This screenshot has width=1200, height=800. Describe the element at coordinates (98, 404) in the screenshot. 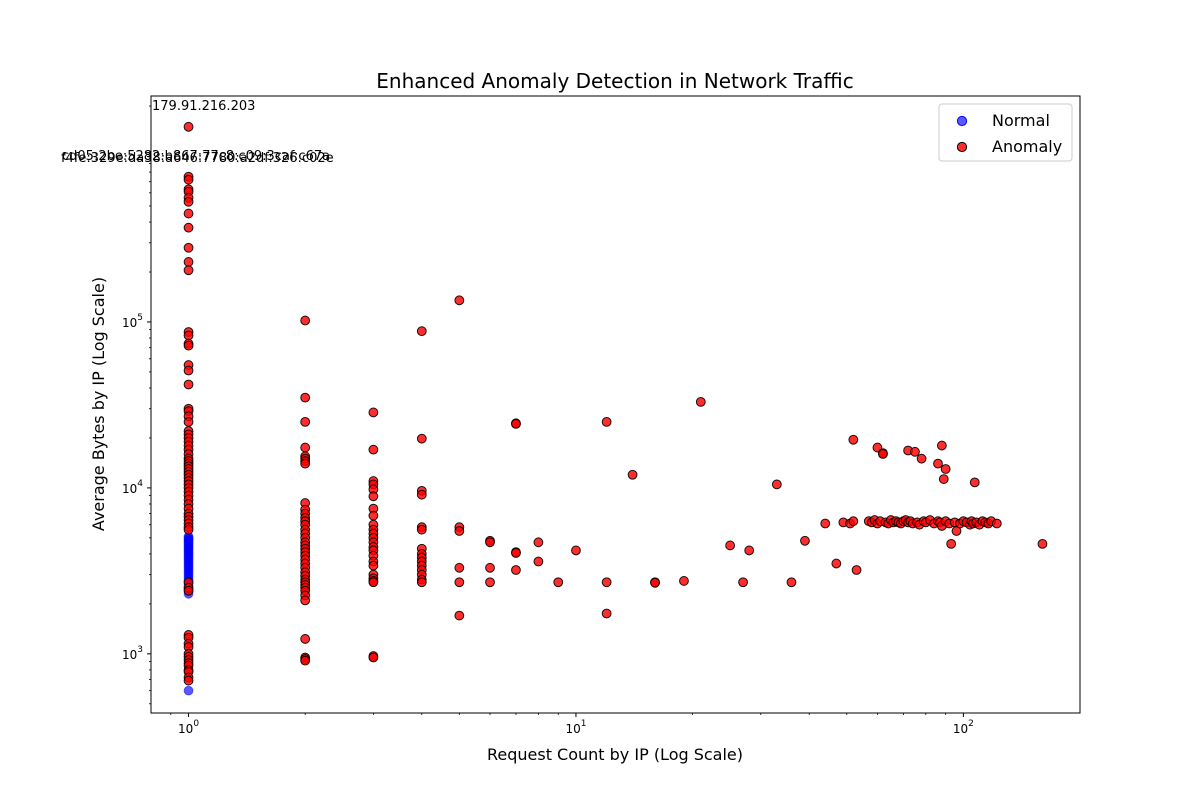

I see `y-axis-title: Average Bytes by IP (Log Scale)` at that location.